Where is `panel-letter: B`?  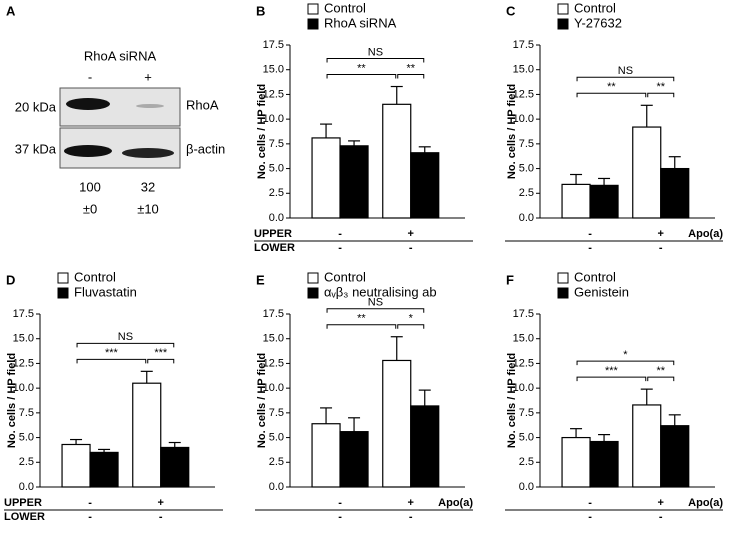
panel-letter: B is located at coordinates (260, 10).